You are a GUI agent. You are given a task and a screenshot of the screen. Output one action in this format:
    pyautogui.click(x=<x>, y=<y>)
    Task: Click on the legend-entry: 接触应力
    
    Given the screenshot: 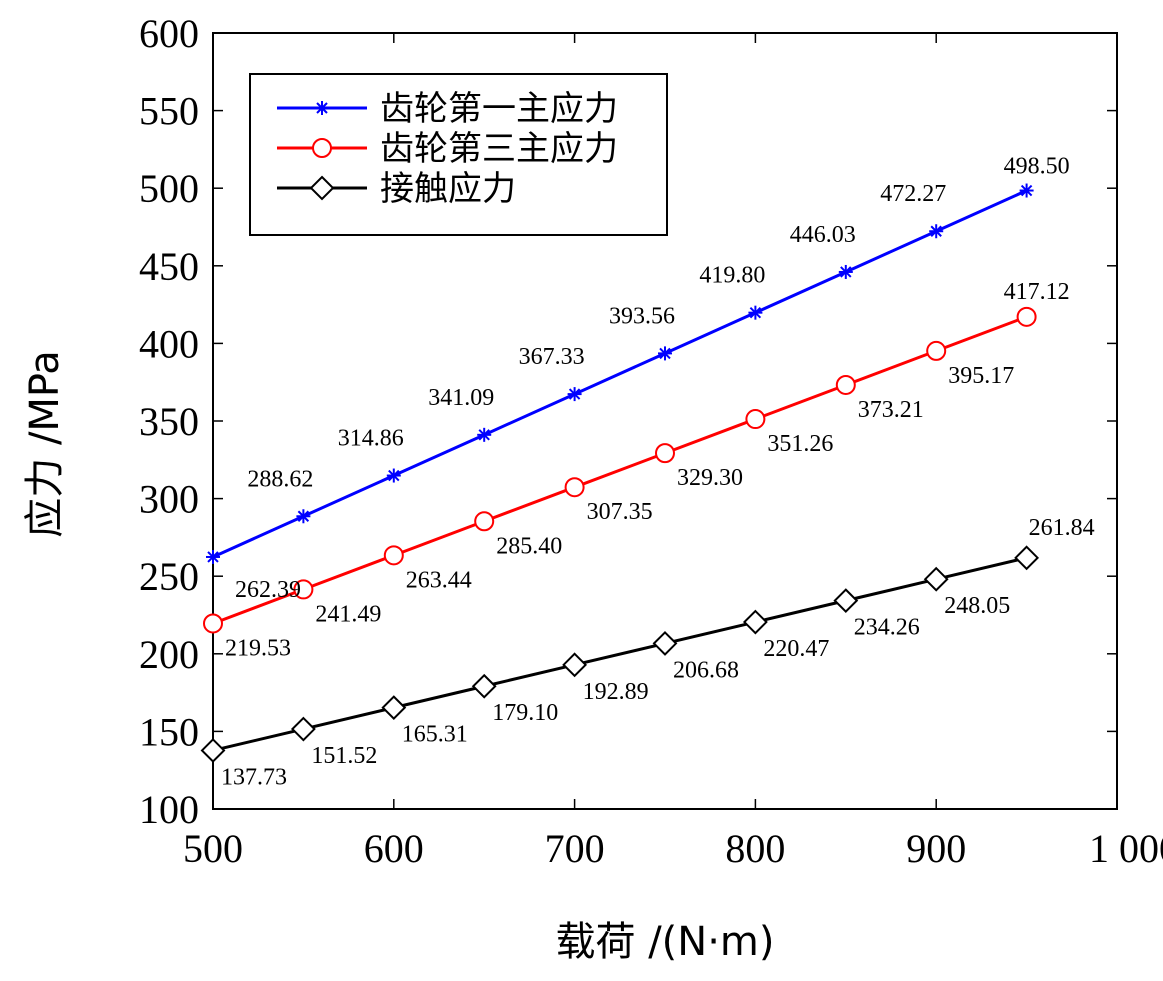 What is the action you would take?
    pyautogui.click(x=396, y=189)
    